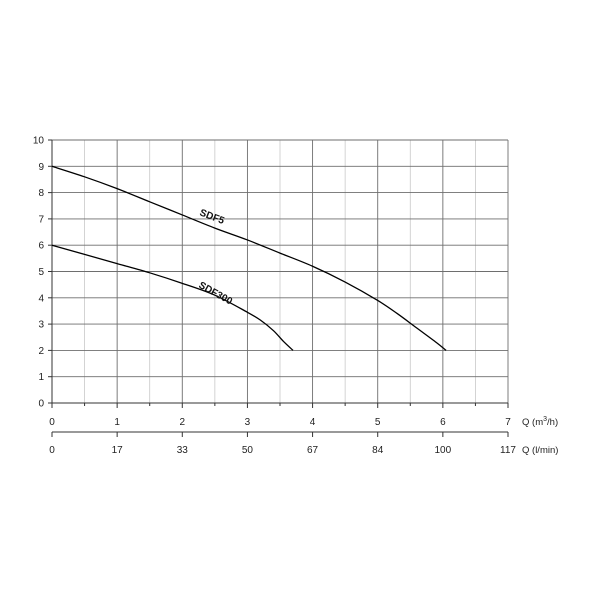 The width and height of the screenshot is (592, 592). What do you see at coordinates (378, 422) in the screenshot?
I see `x-tick-label: 5` at bounding box center [378, 422].